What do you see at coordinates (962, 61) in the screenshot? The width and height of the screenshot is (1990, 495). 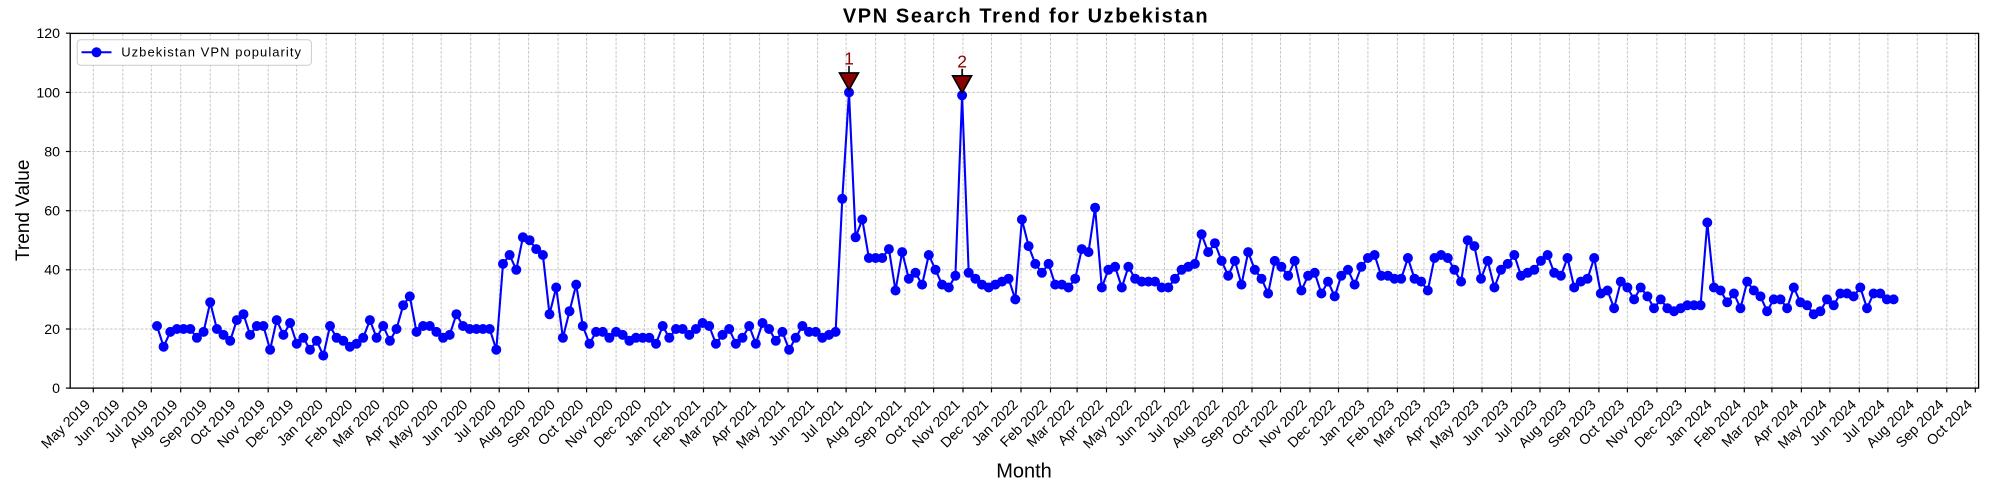 I see `svg-text: 2` at bounding box center [962, 61].